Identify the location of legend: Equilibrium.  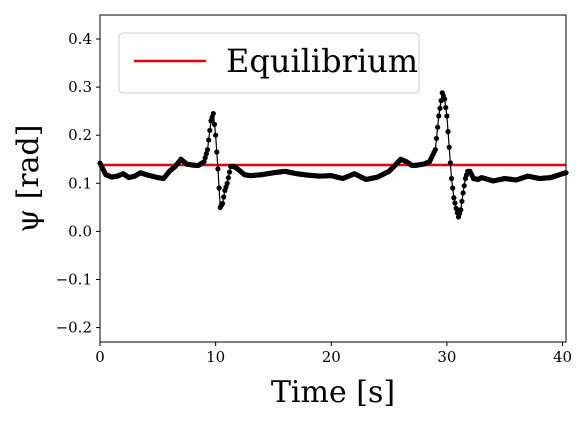
(269, 63).